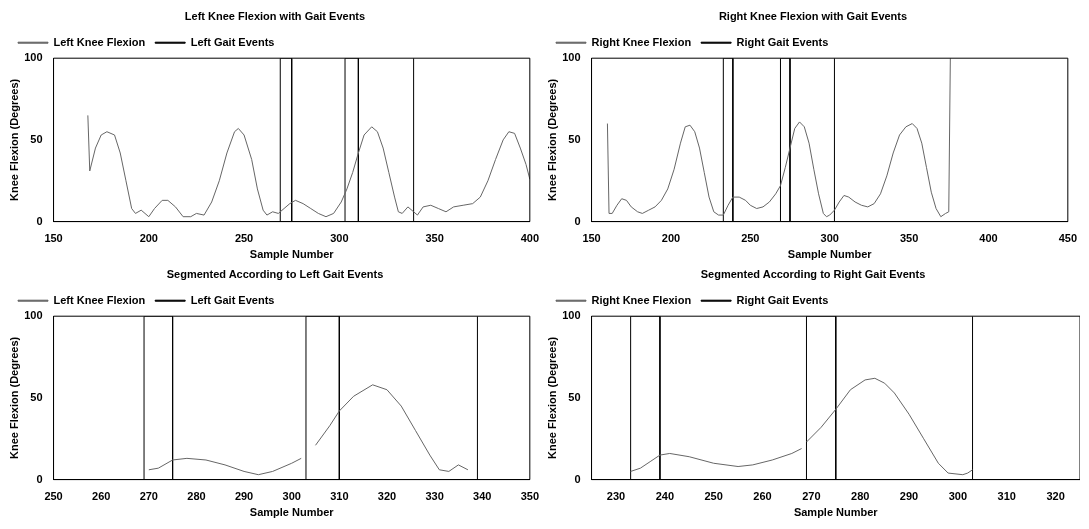 The image size is (1089, 529). What do you see at coordinates (1067, 238) in the screenshot?
I see `x-tick-label: 450` at bounding box center [1067, 238].